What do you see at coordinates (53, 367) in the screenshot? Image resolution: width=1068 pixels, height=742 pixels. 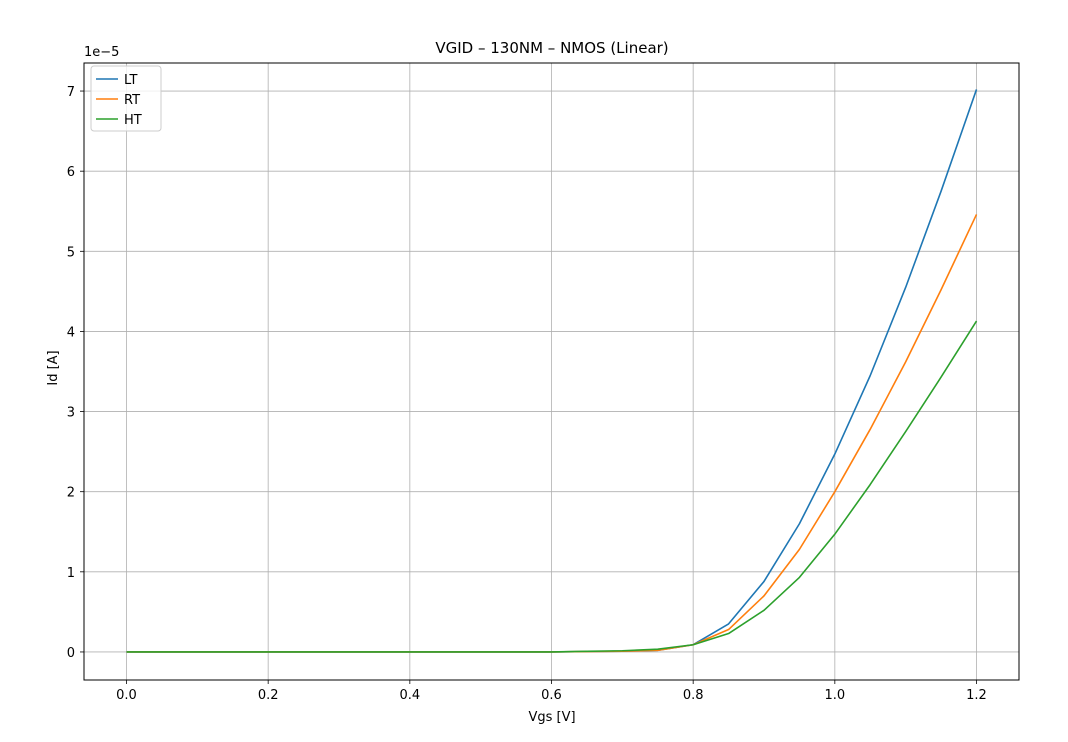 I see `y-axis-label: Id [A]` at bounding box center [53, 367].